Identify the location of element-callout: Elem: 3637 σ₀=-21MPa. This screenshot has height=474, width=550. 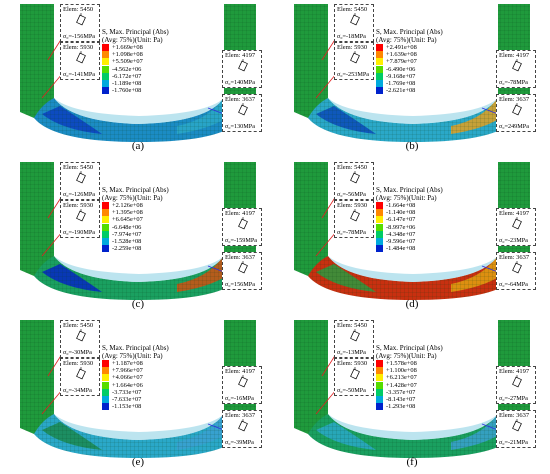
(516, 429).